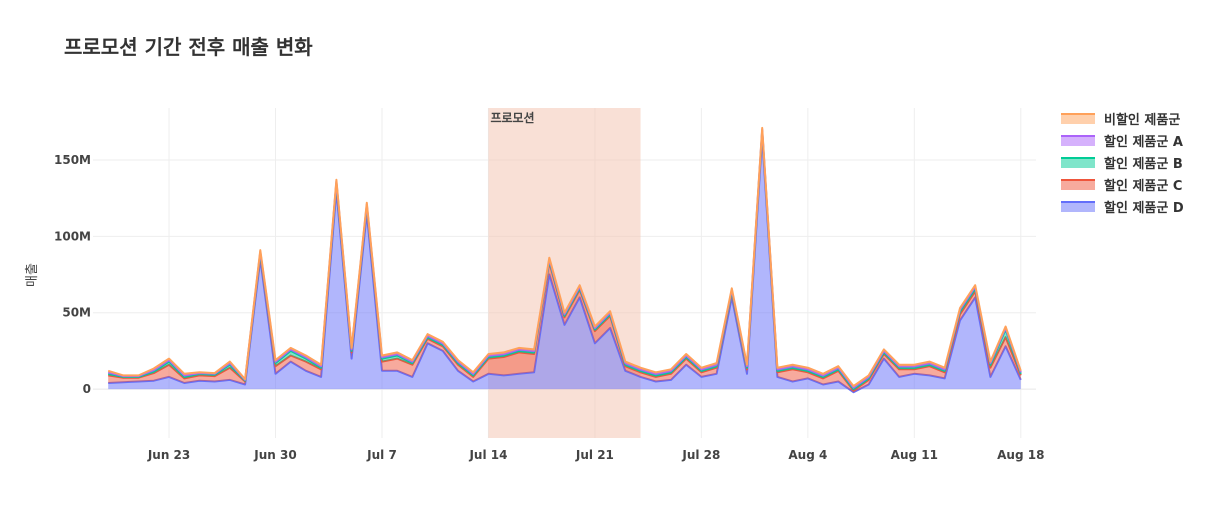 Image resolution: width=1221 pixels, height=512 pixels. Describe the element at coordinates (72, 236) in the screenshot. I see `y-tick-label: 100M` at that location.